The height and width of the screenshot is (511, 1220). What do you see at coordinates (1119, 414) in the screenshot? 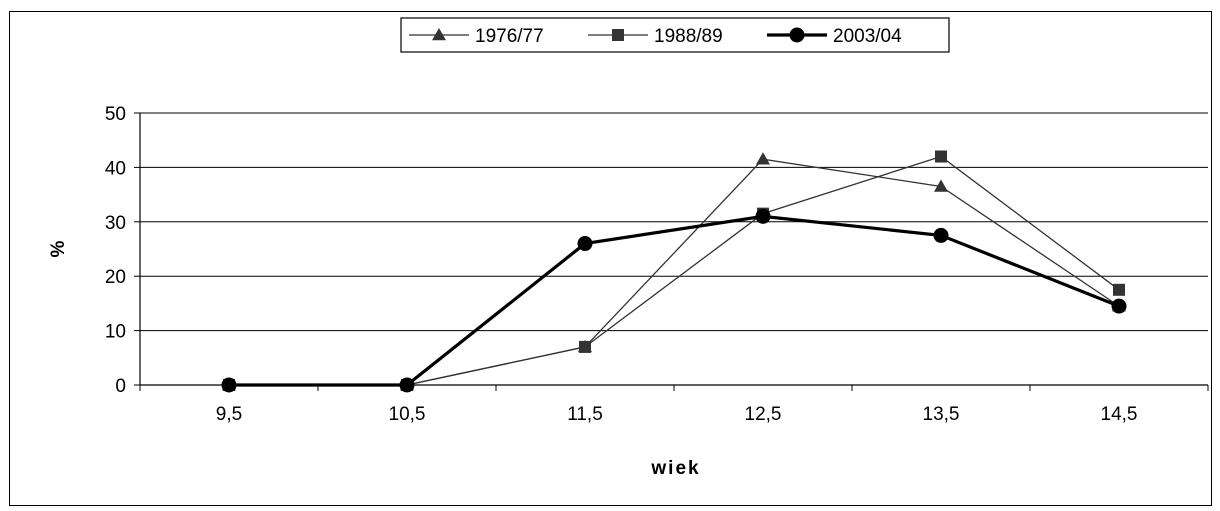
I see `x-tick-label: 14,5` at bounding box center [1119, 414].